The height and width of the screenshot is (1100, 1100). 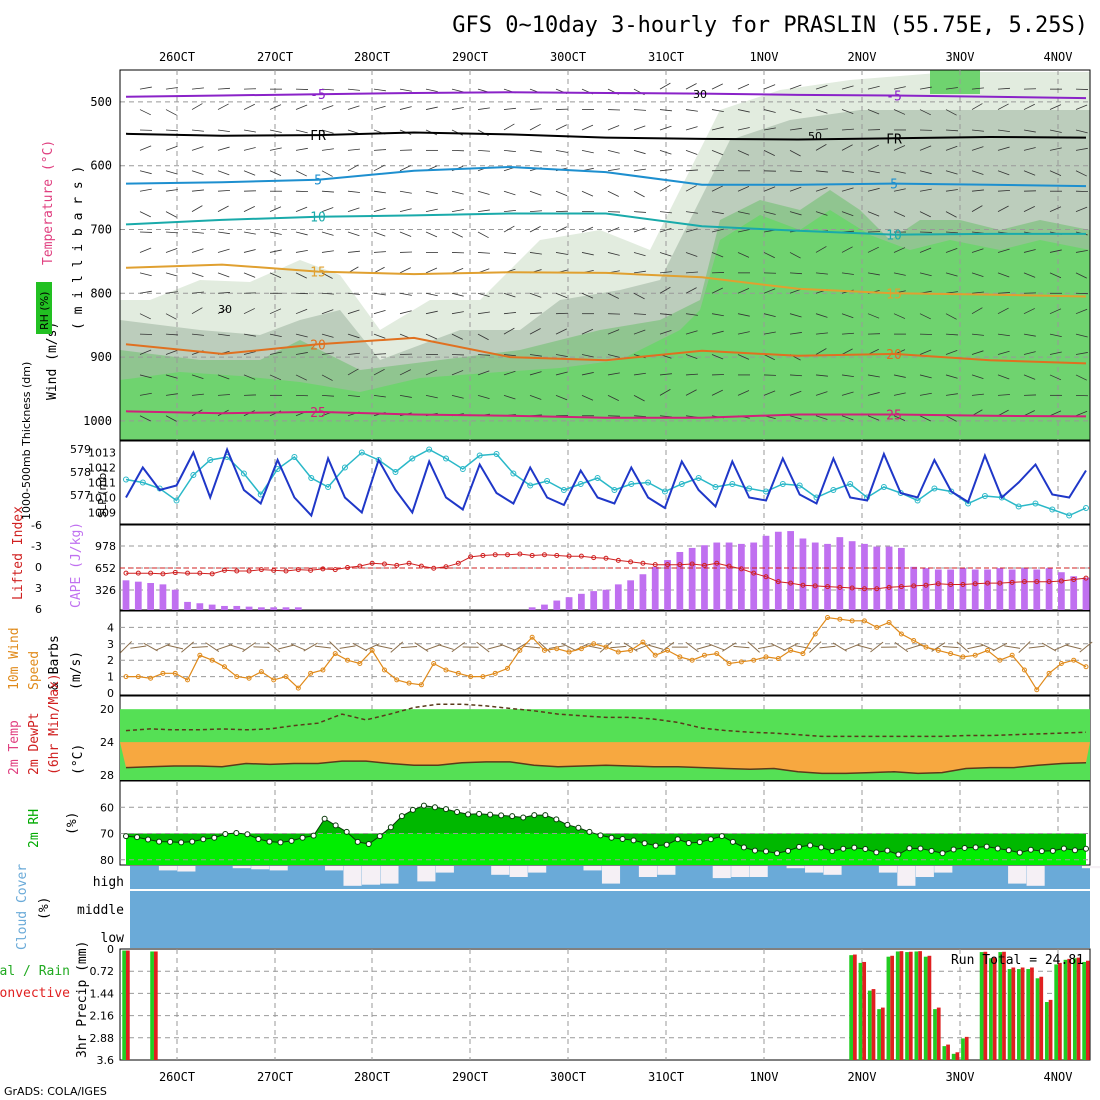 What do you see at coordinates (102, 1016) in the screenshot?
I see `precip-tick-label: 2.16` at bounding box center [102, 1016].